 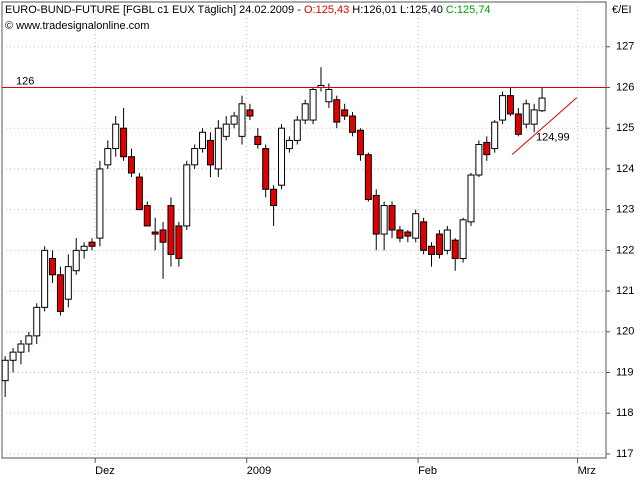 What do you see at coordinates (25, 81) in the screenshot?
I see `level-label: 126` at bounding box center [25, 81].